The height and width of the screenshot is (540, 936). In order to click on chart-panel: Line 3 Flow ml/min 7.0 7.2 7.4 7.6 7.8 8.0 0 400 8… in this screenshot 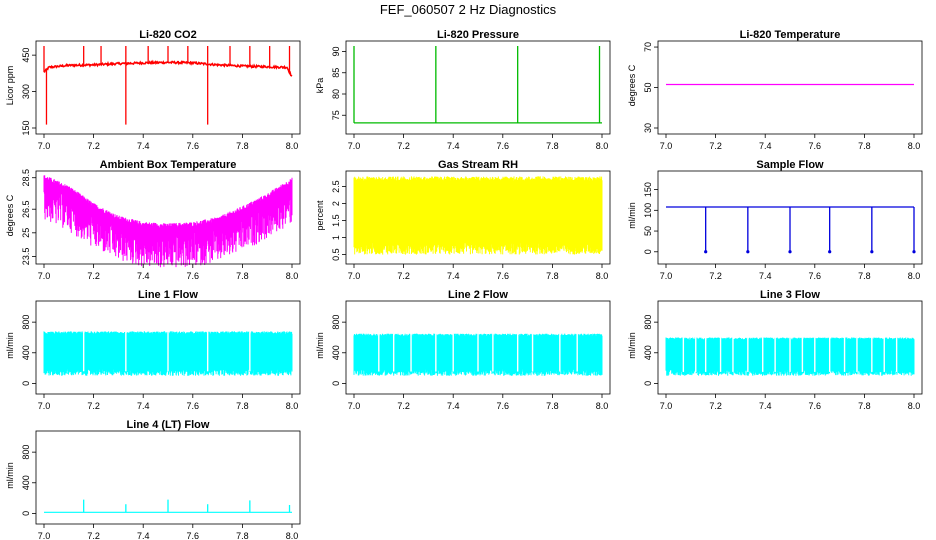, I will do `click(775, 350)`.